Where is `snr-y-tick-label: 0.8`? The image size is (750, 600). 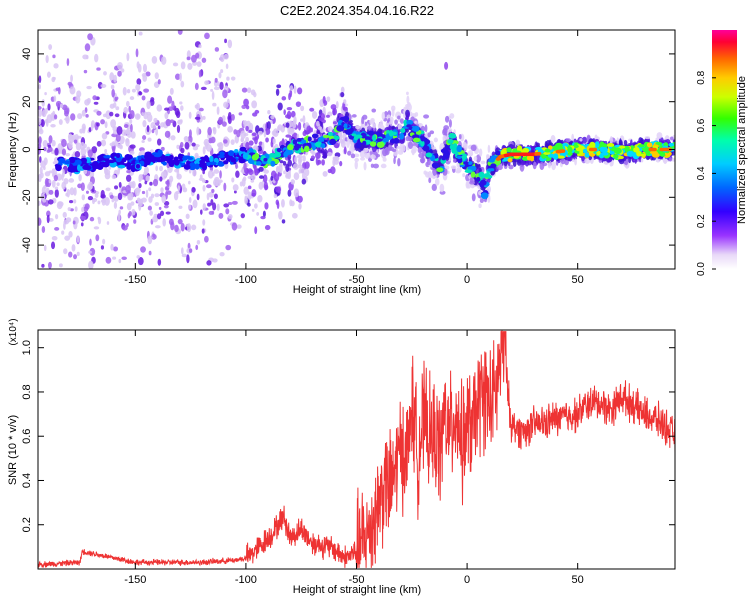 snr-y-tick-label: 0.8 is located at coordinates (27, 391).